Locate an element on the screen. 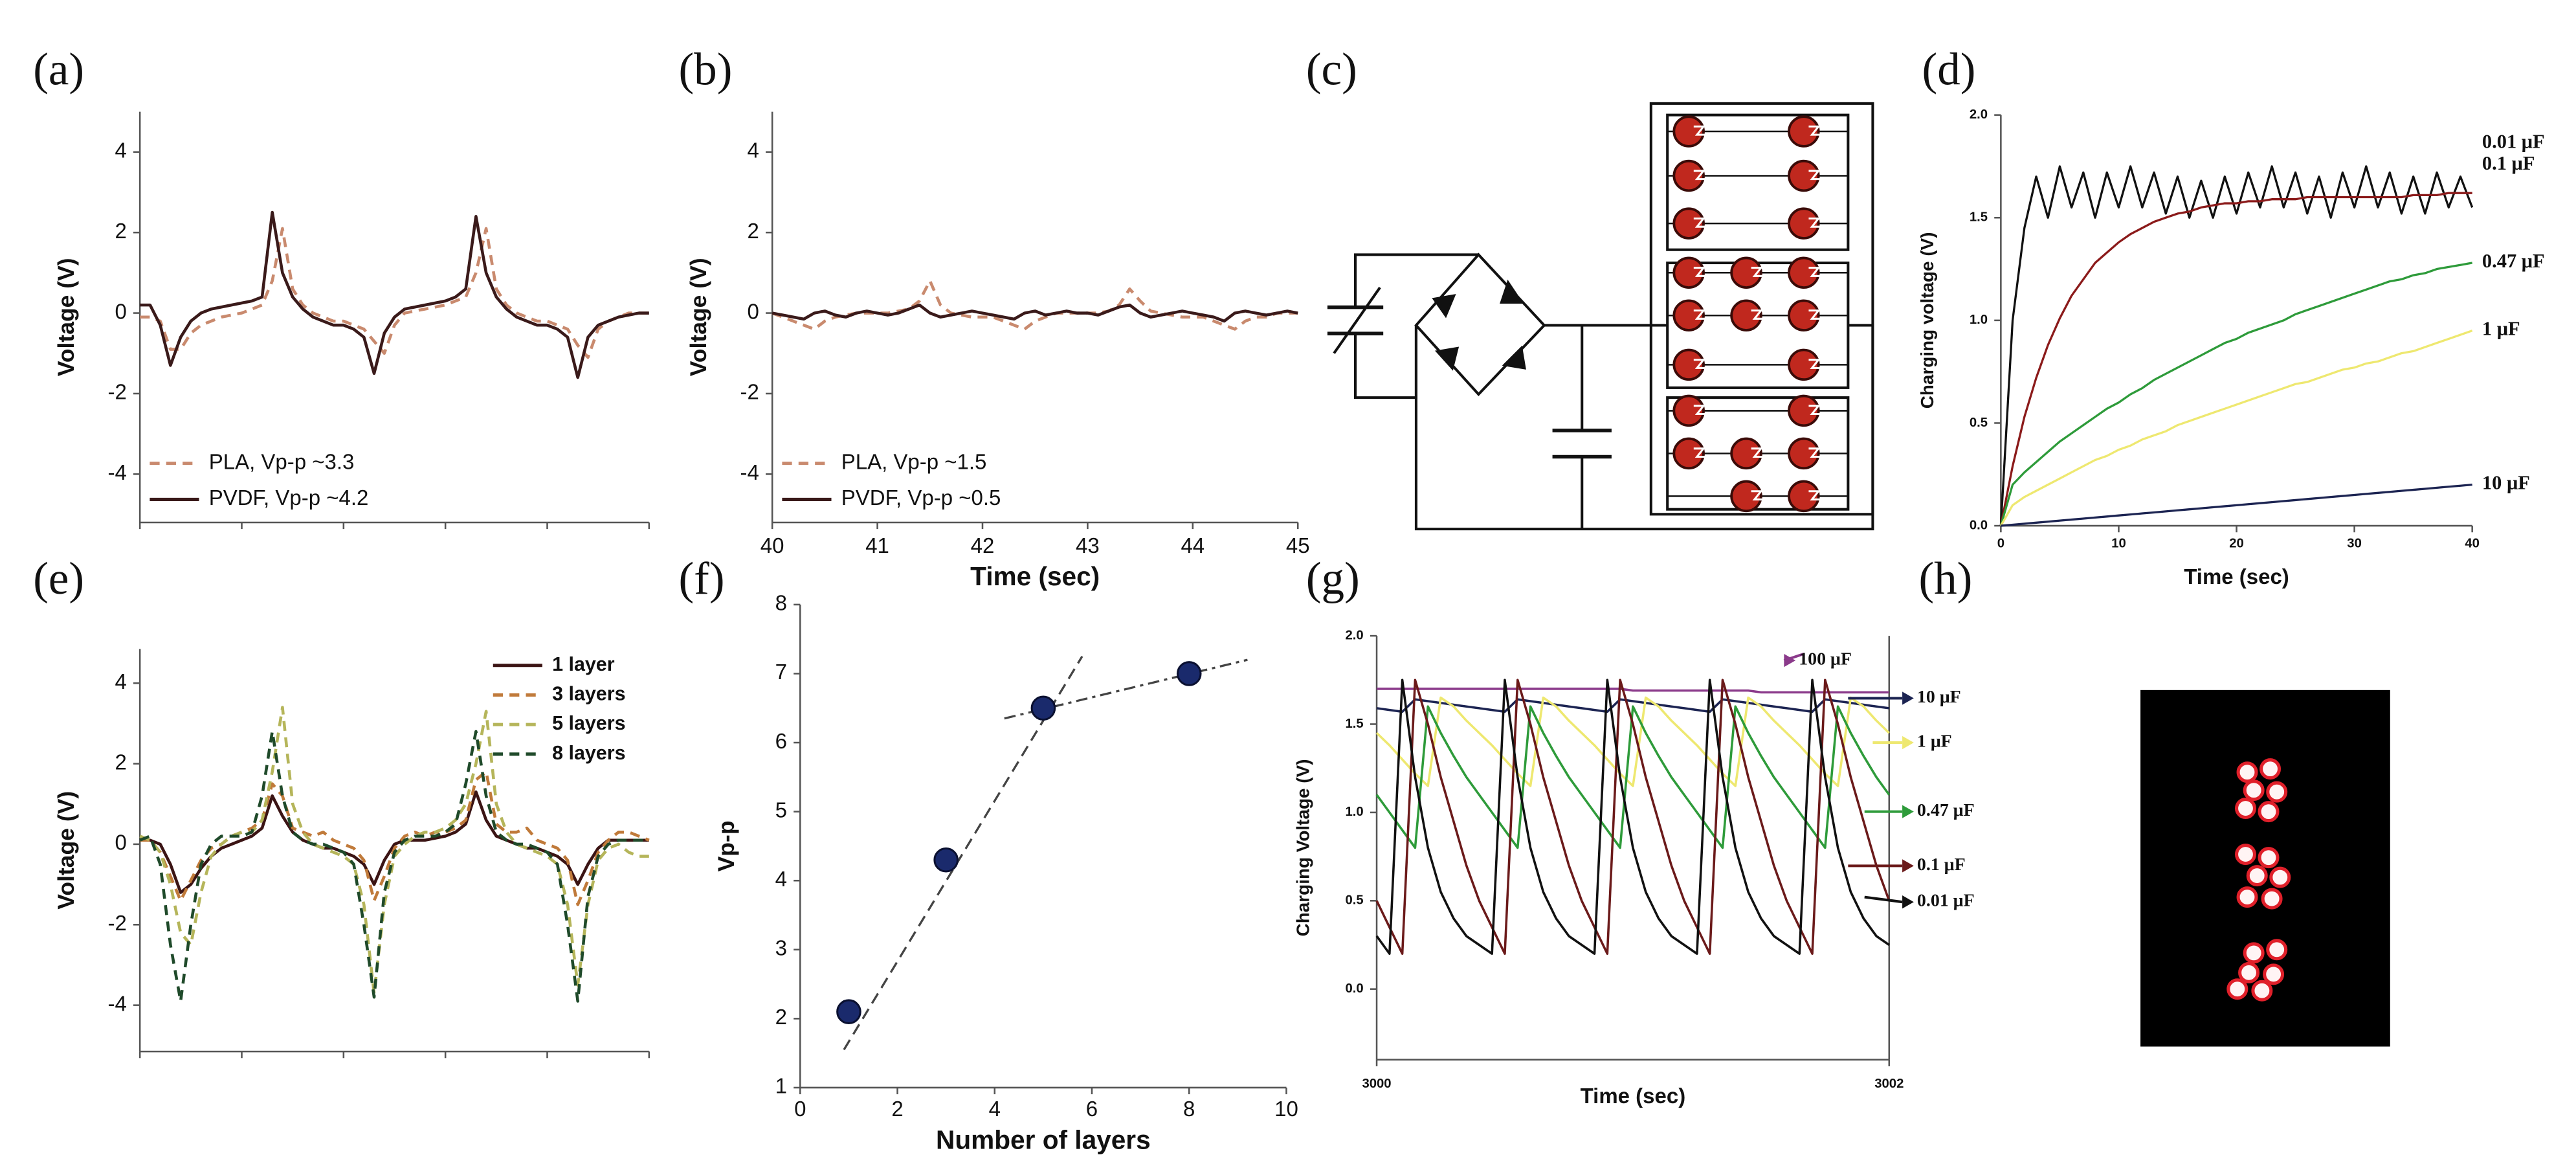 Image resolution: width=2576 pixels, height=1155 pixels. chart-panel: 1 2 3 4 5 6 7 8 0 2 4 6 8 10 Vp-p Number of layers is located at coordinates (1005, 873).